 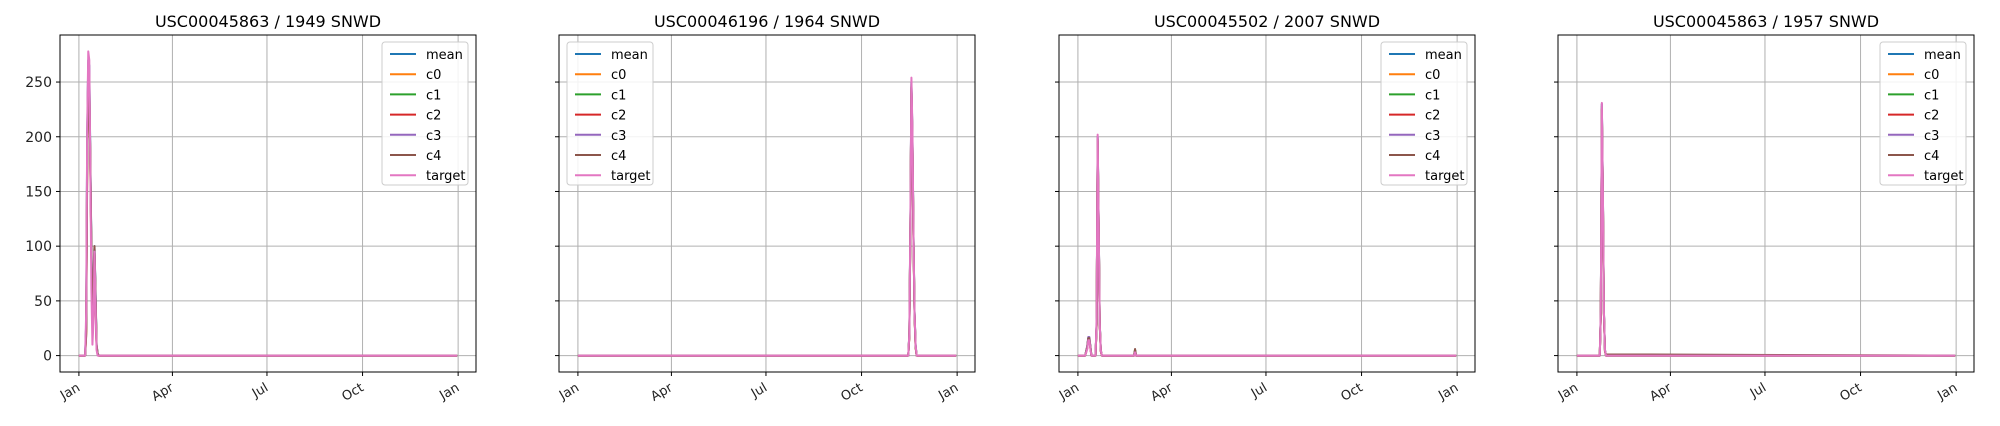 I want to click on y-tick-label: 50, so click(x=43, y=302).